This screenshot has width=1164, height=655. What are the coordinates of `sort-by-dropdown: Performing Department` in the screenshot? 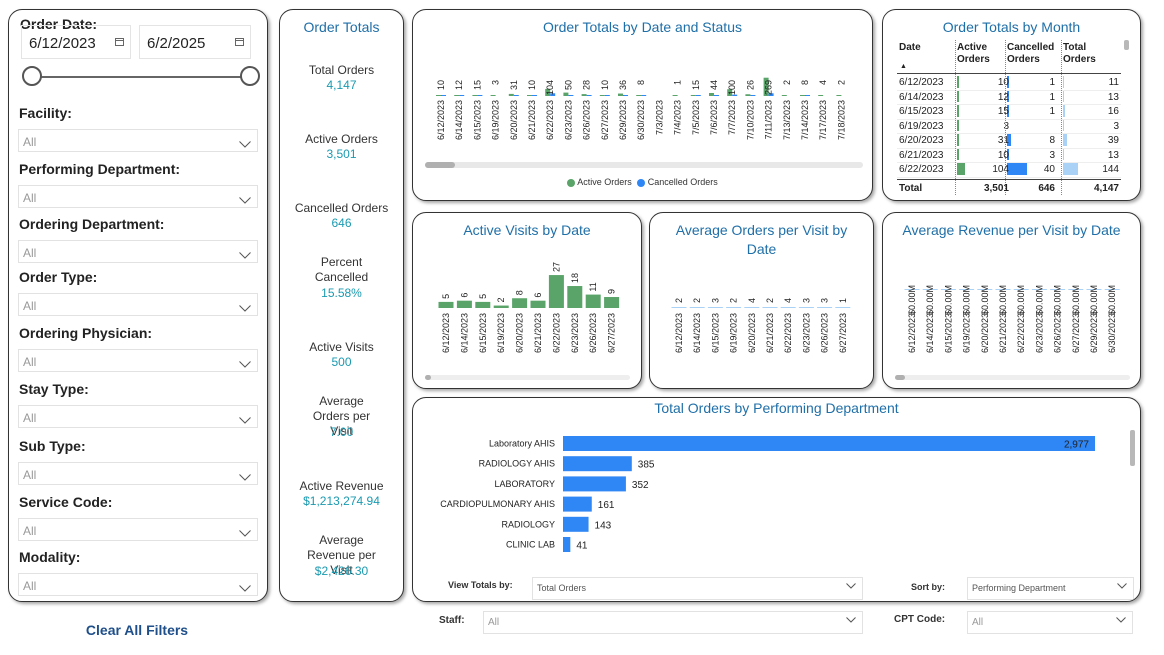 It's located at (1050, 588).